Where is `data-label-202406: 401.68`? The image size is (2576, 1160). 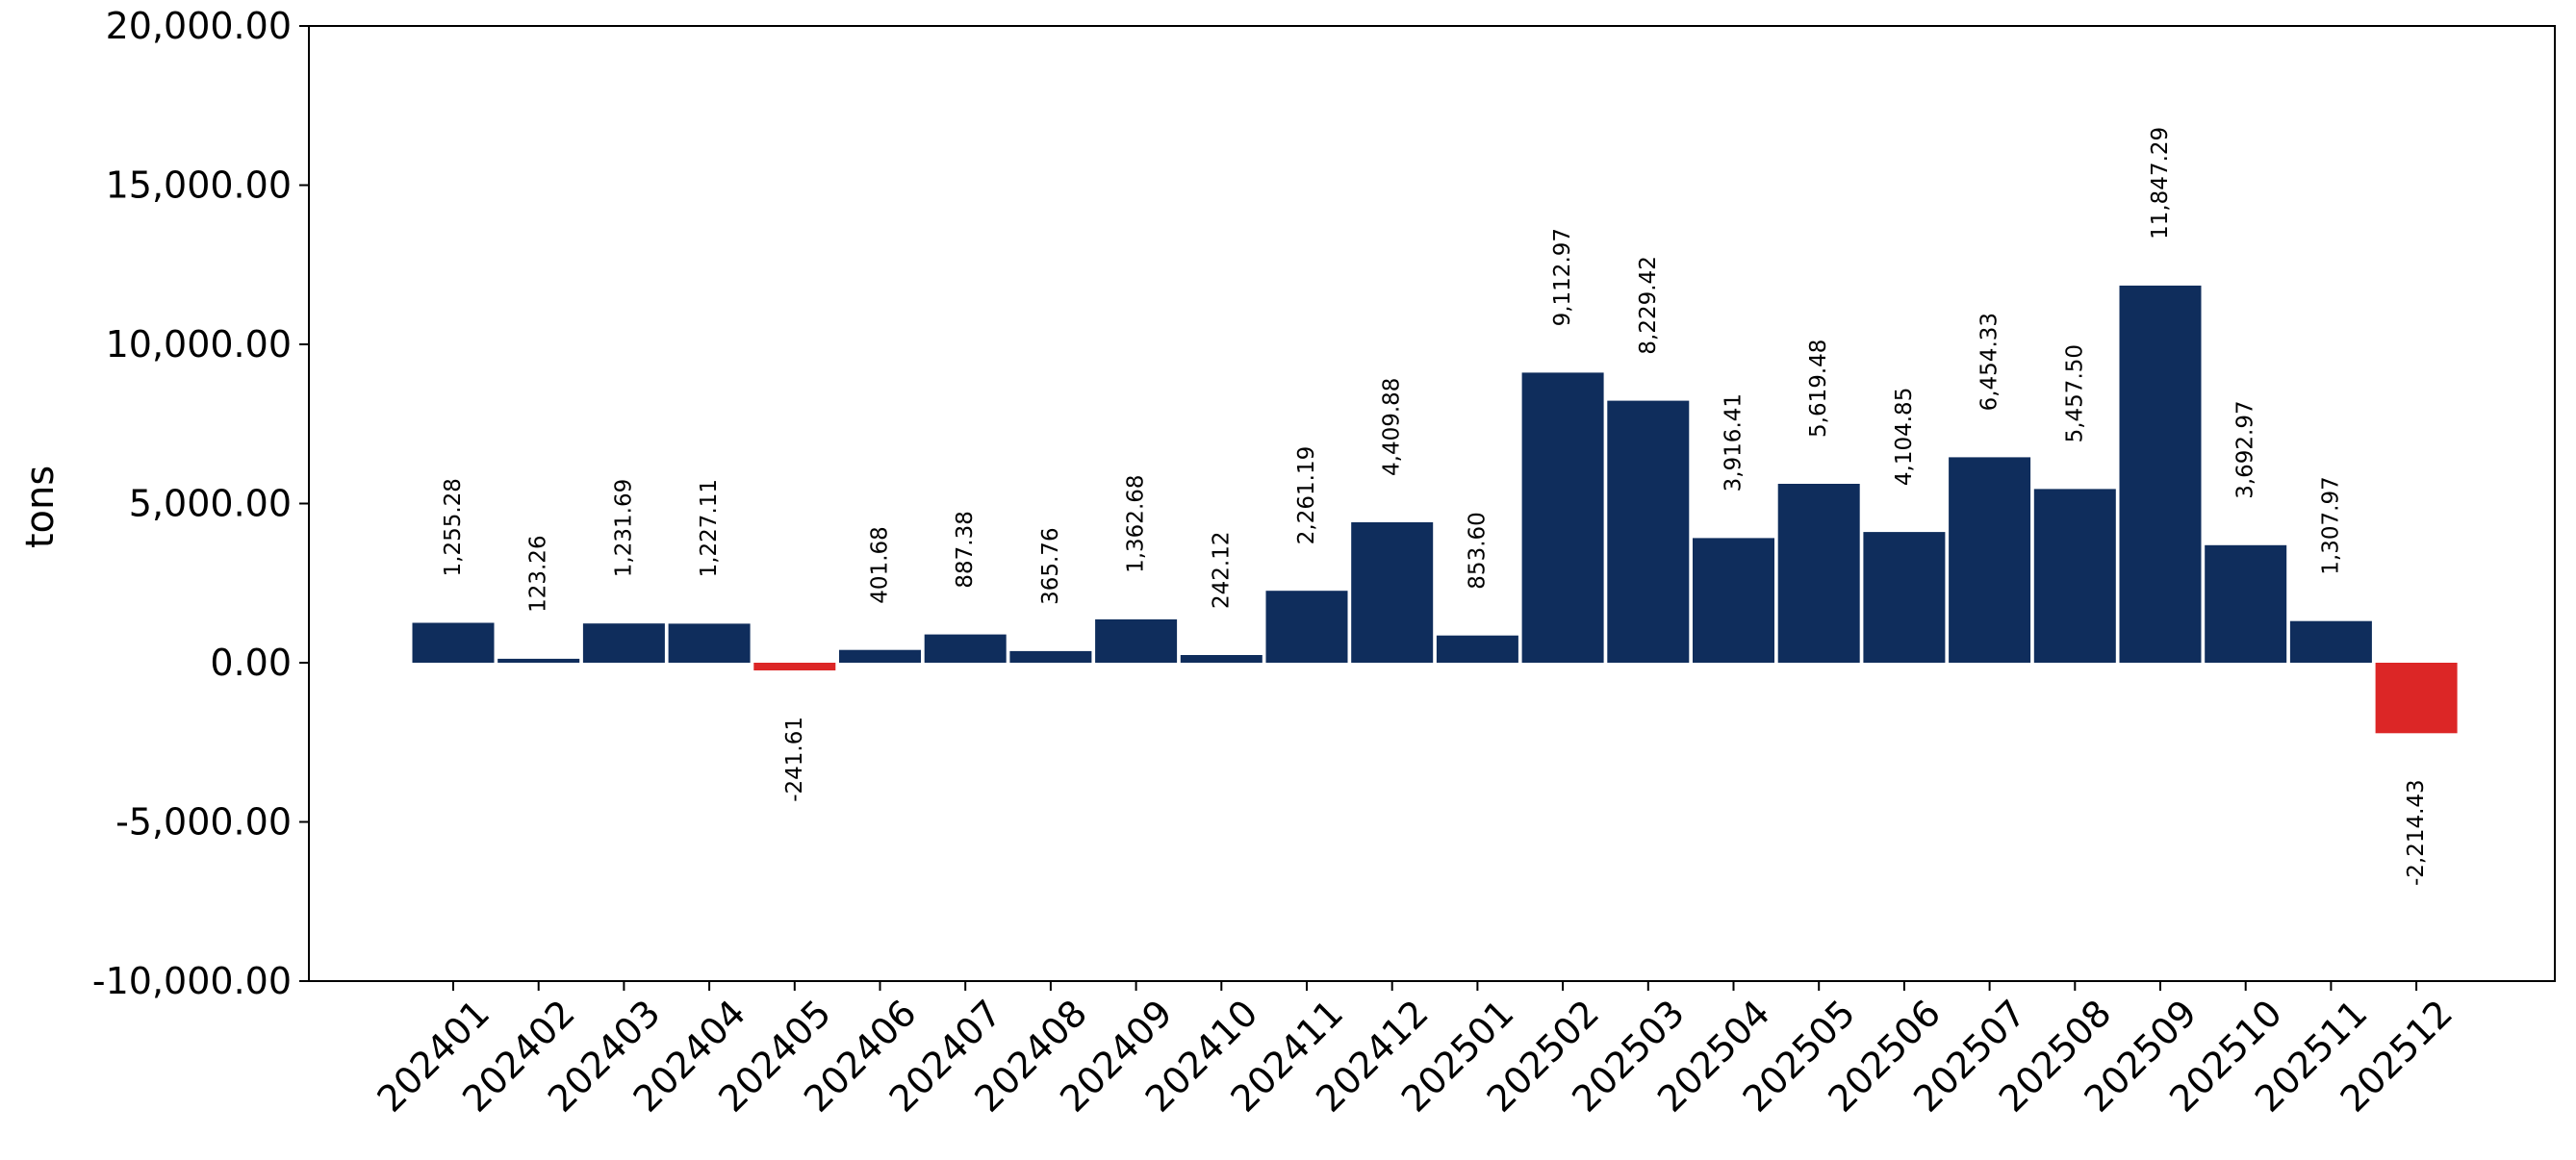
data-label-202406: 401.68 is located at coordinates (880, 564).